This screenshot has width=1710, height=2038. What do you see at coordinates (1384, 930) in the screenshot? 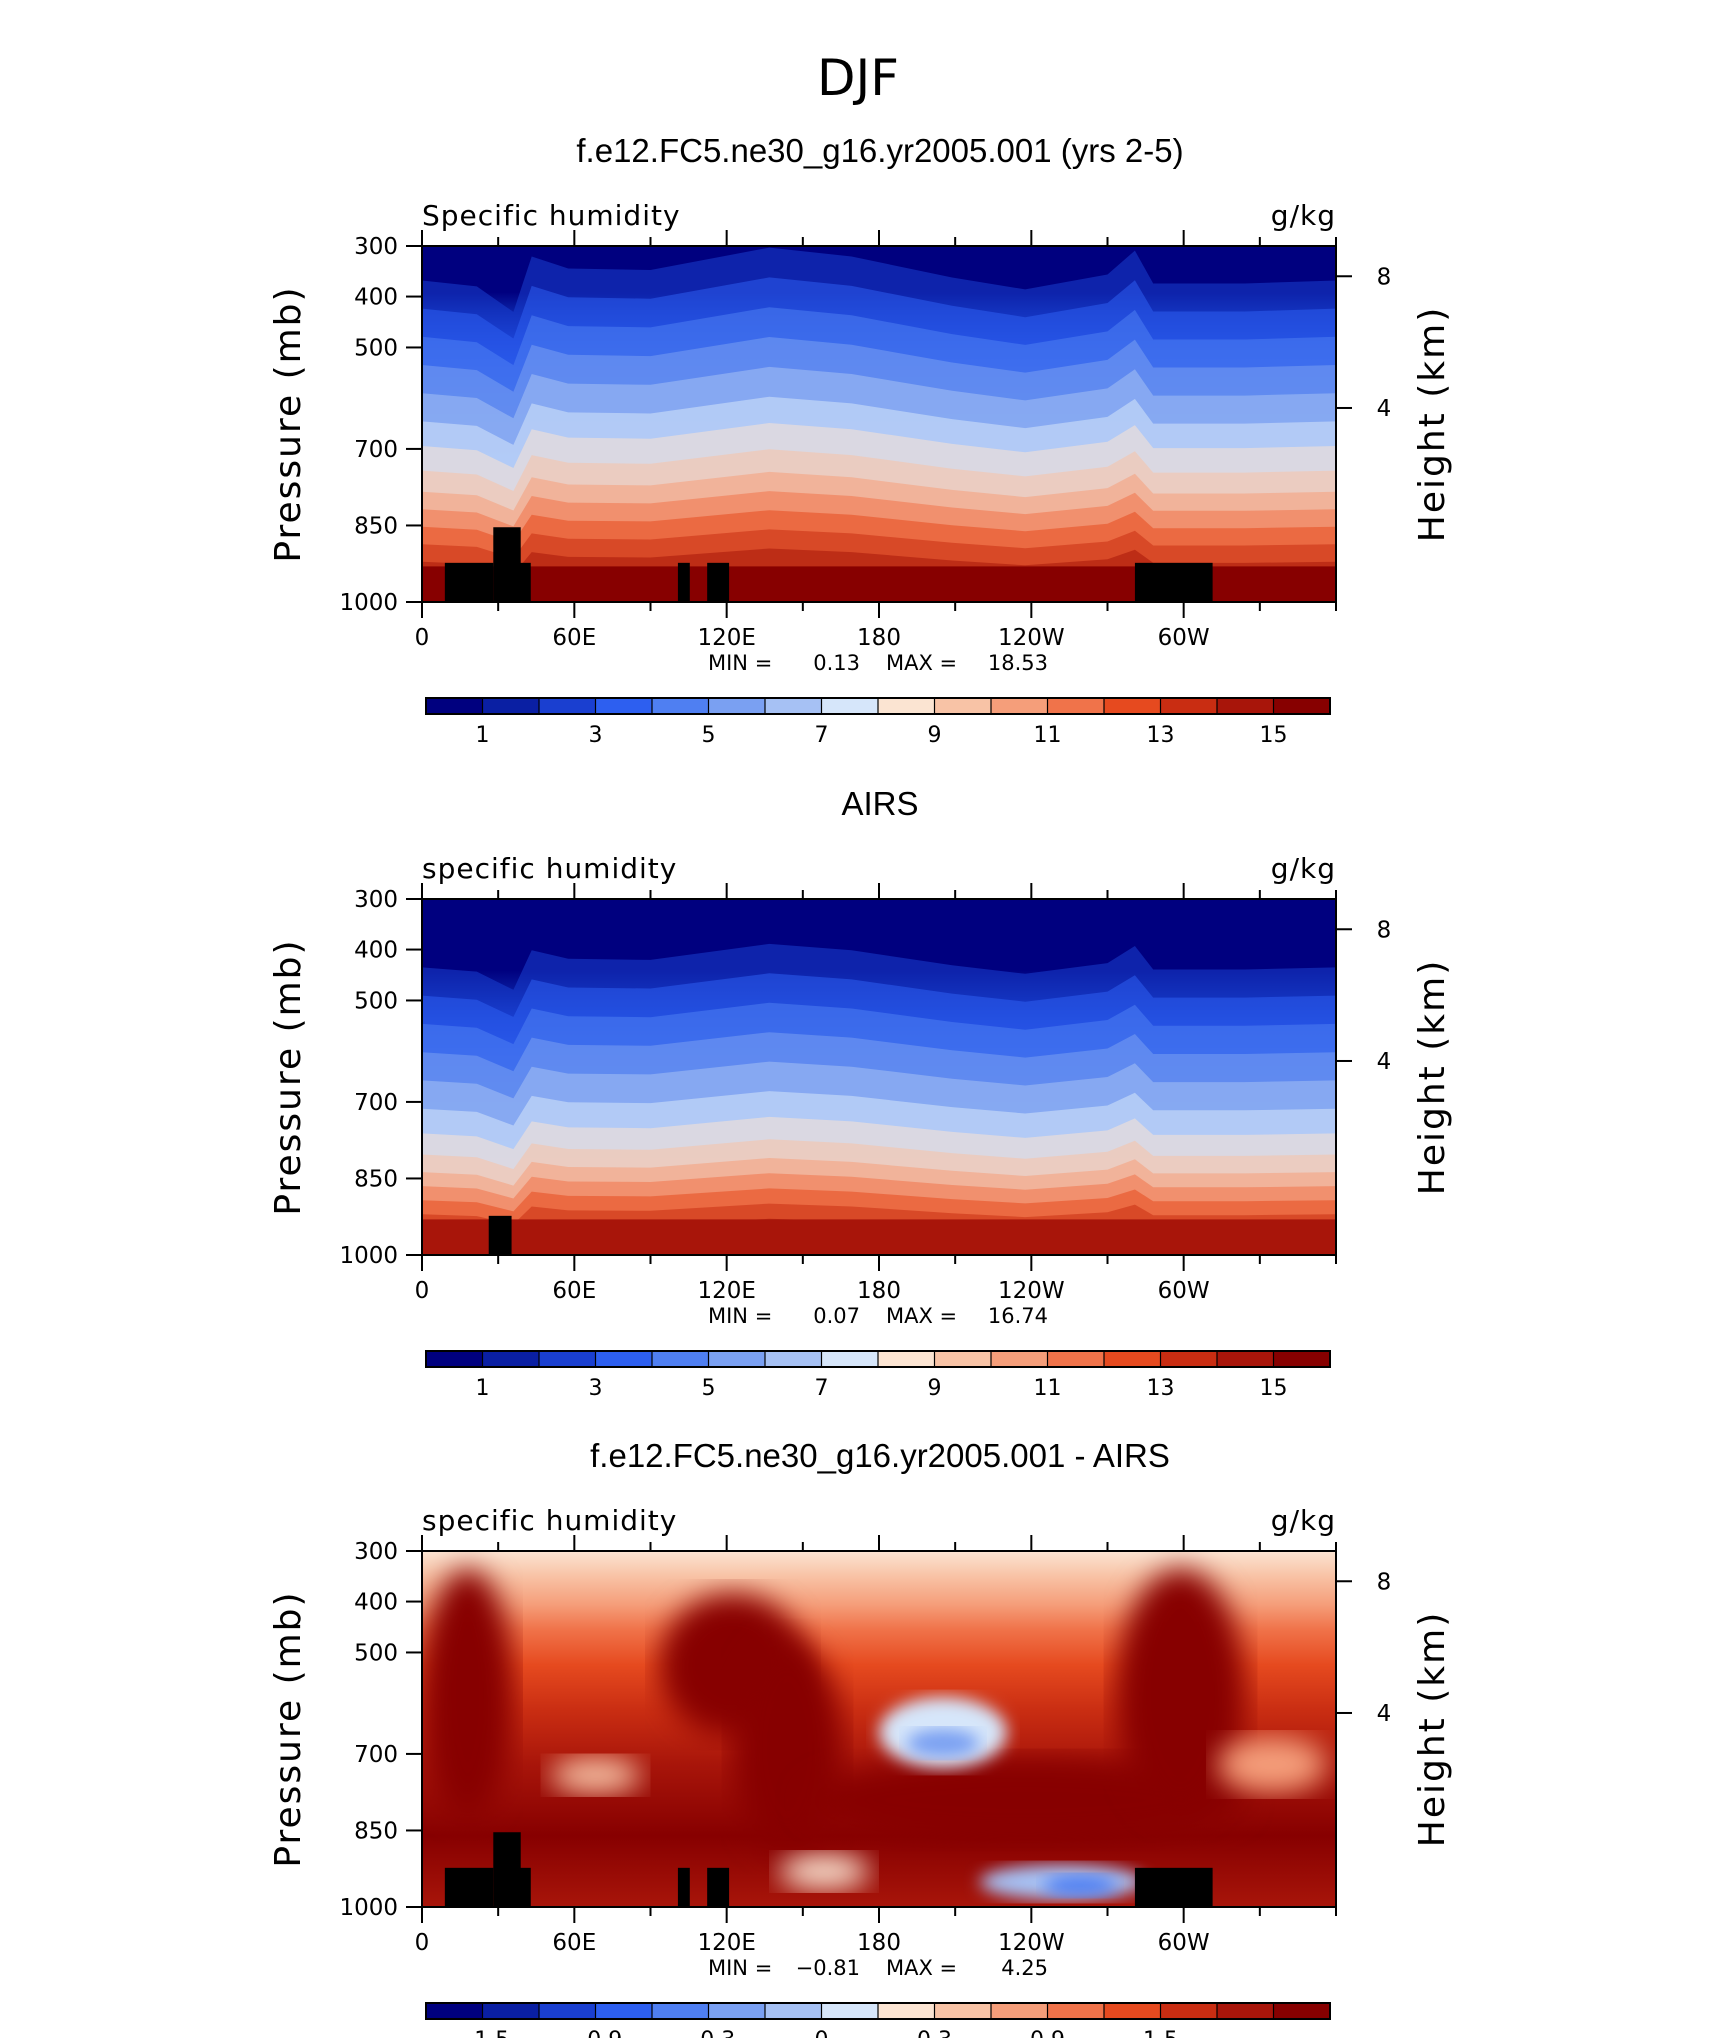
I see `height-tick-label: 8` at bounding box center [1384, 930].